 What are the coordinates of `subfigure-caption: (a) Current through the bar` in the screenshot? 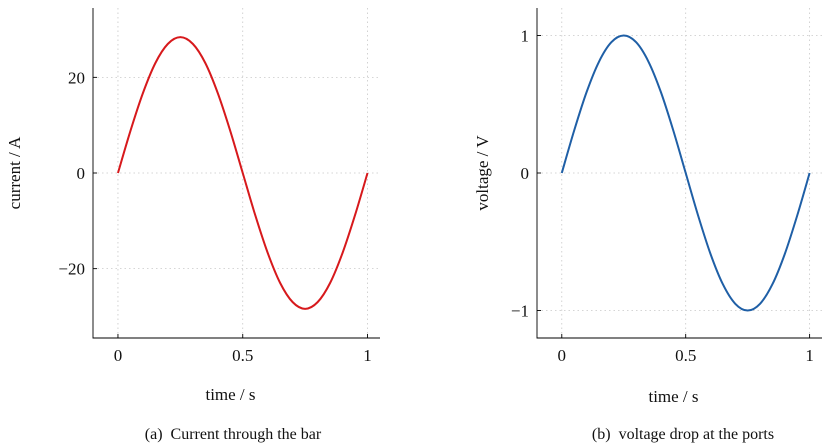 It's located at (233, 434).